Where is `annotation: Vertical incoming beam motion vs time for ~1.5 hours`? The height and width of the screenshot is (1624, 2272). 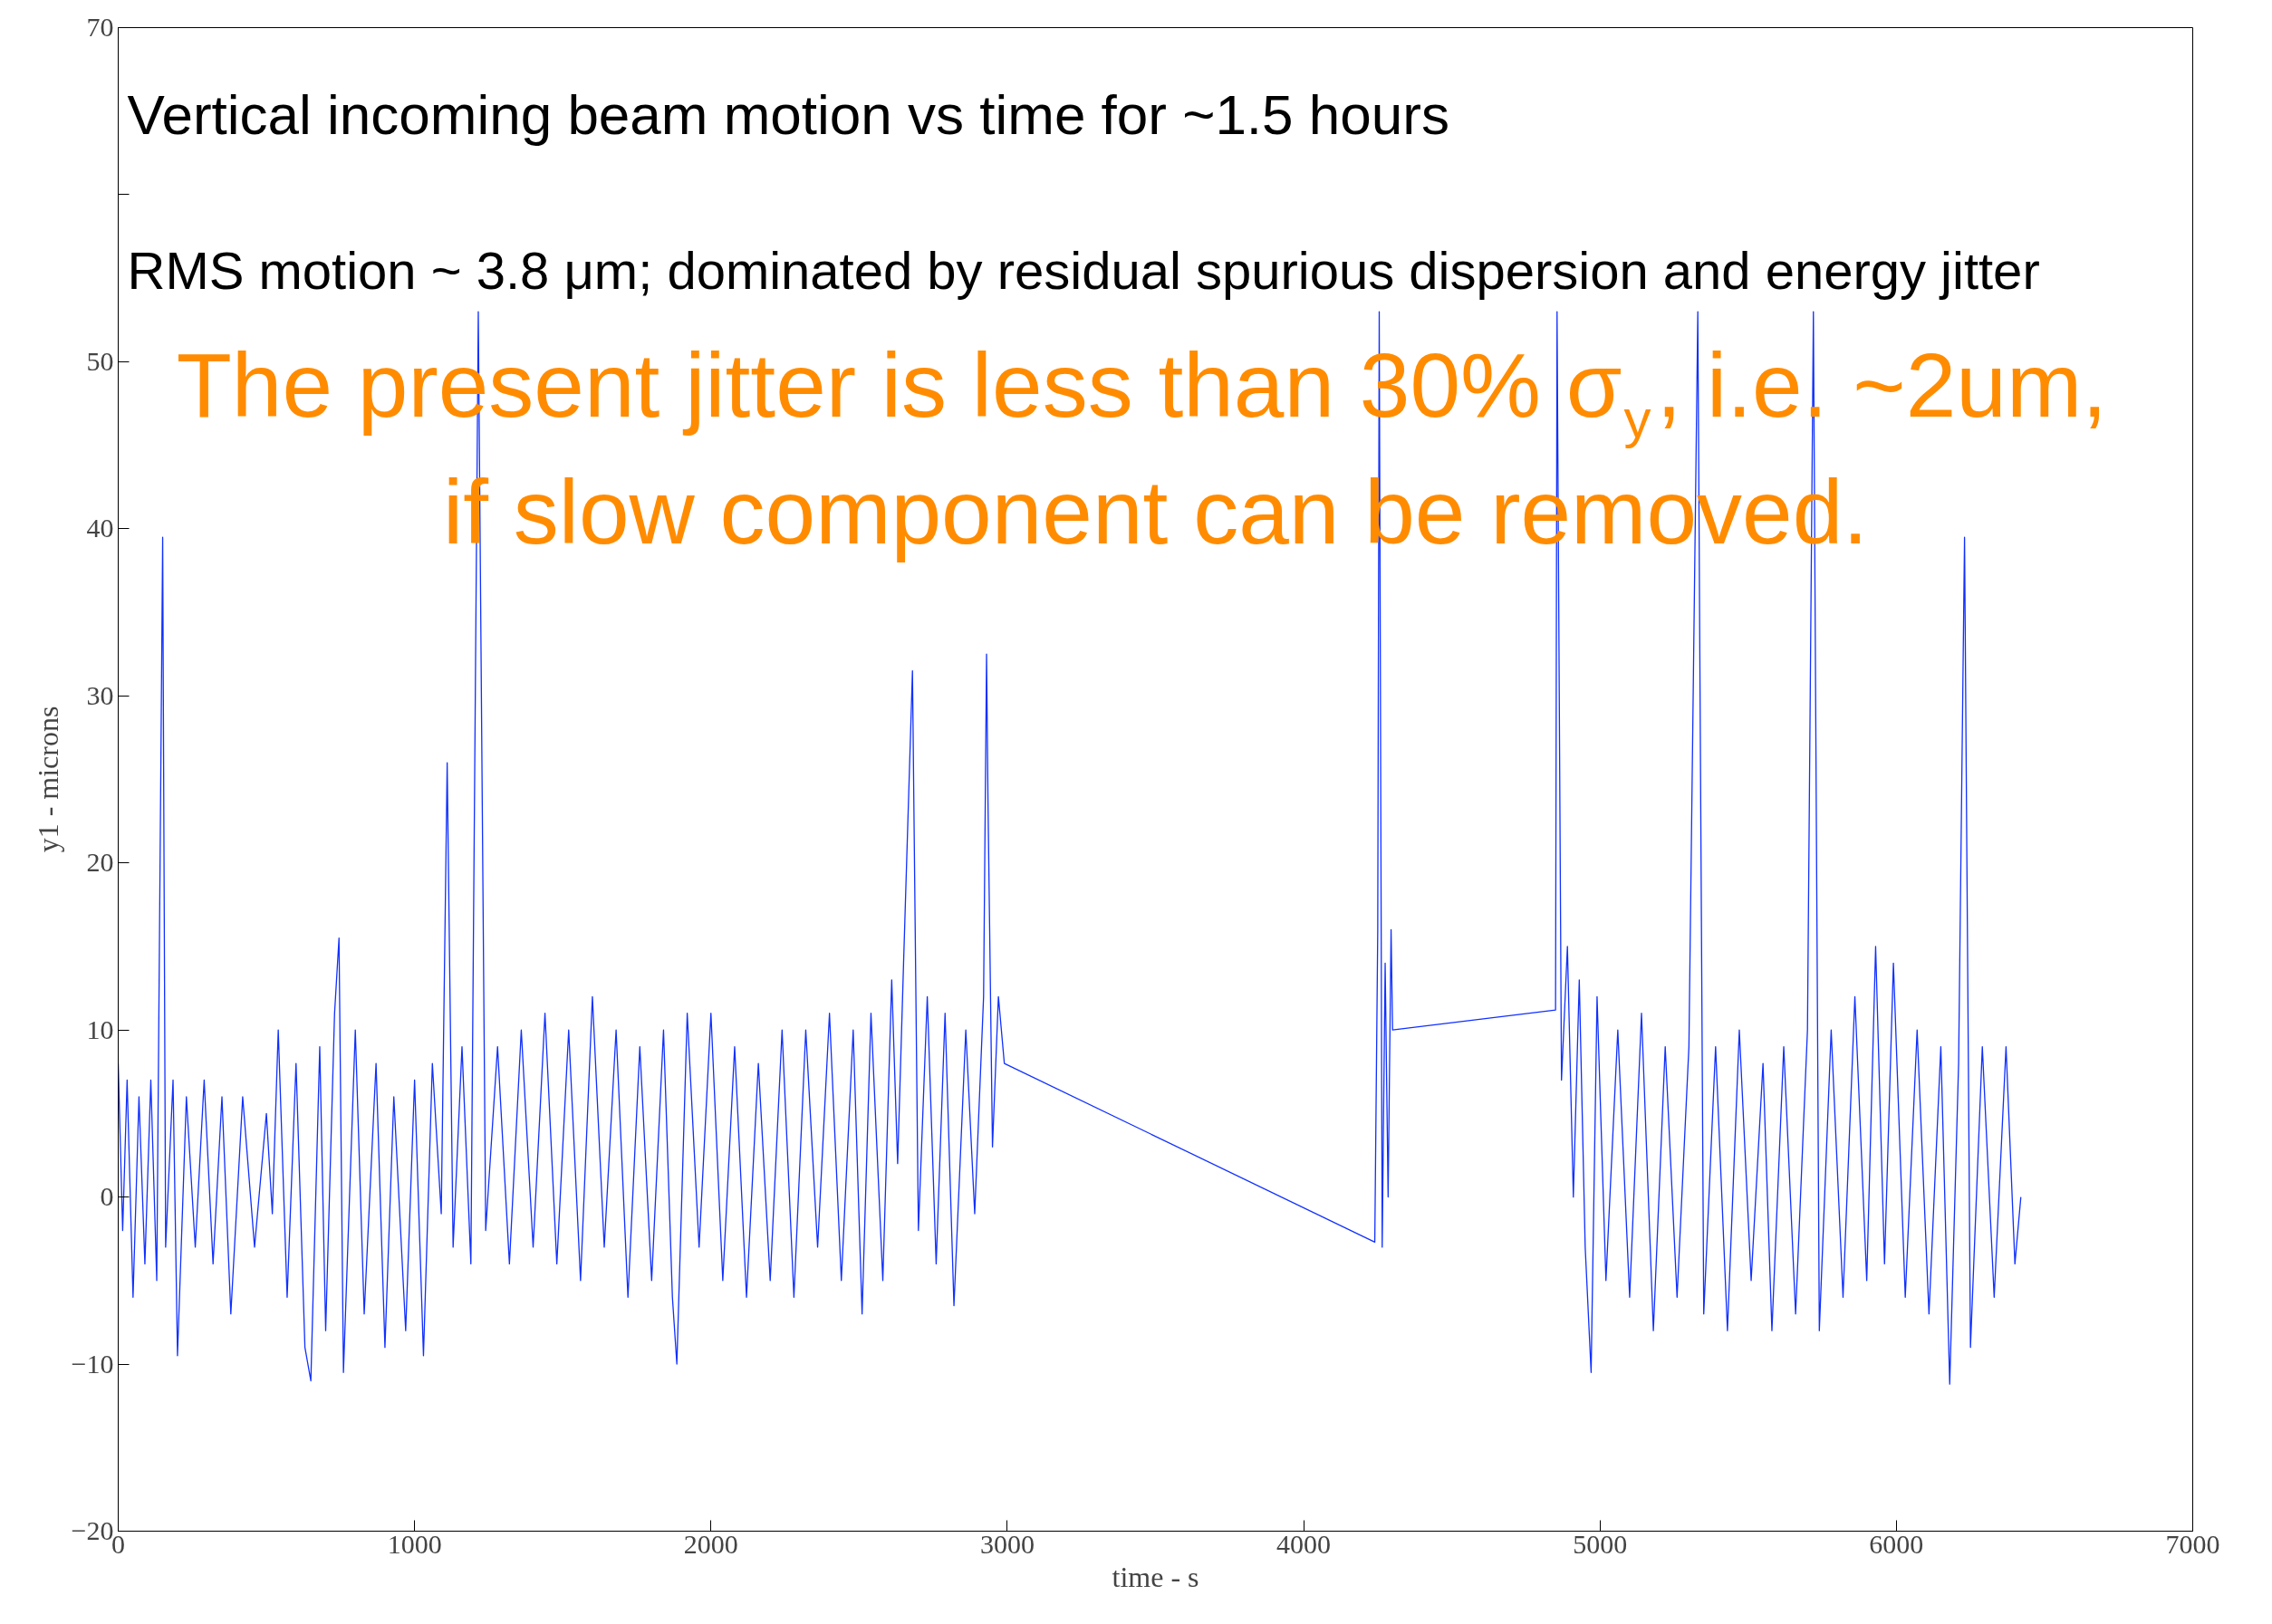
annotation: Vertical incoming beam motion vs time for ~1.5 hours is located at coordinates (788, 114).